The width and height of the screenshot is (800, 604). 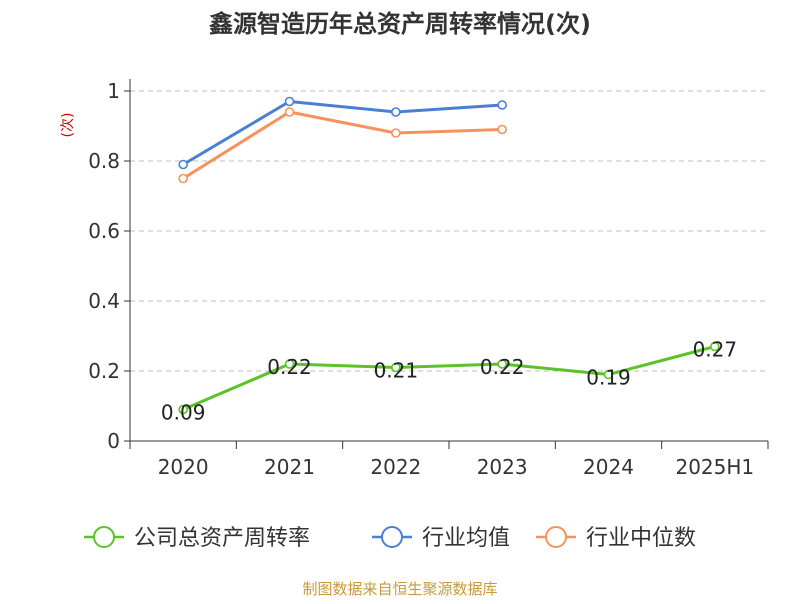 I want to click on legend-label: 行业中位数, so click(x=641, y=538).